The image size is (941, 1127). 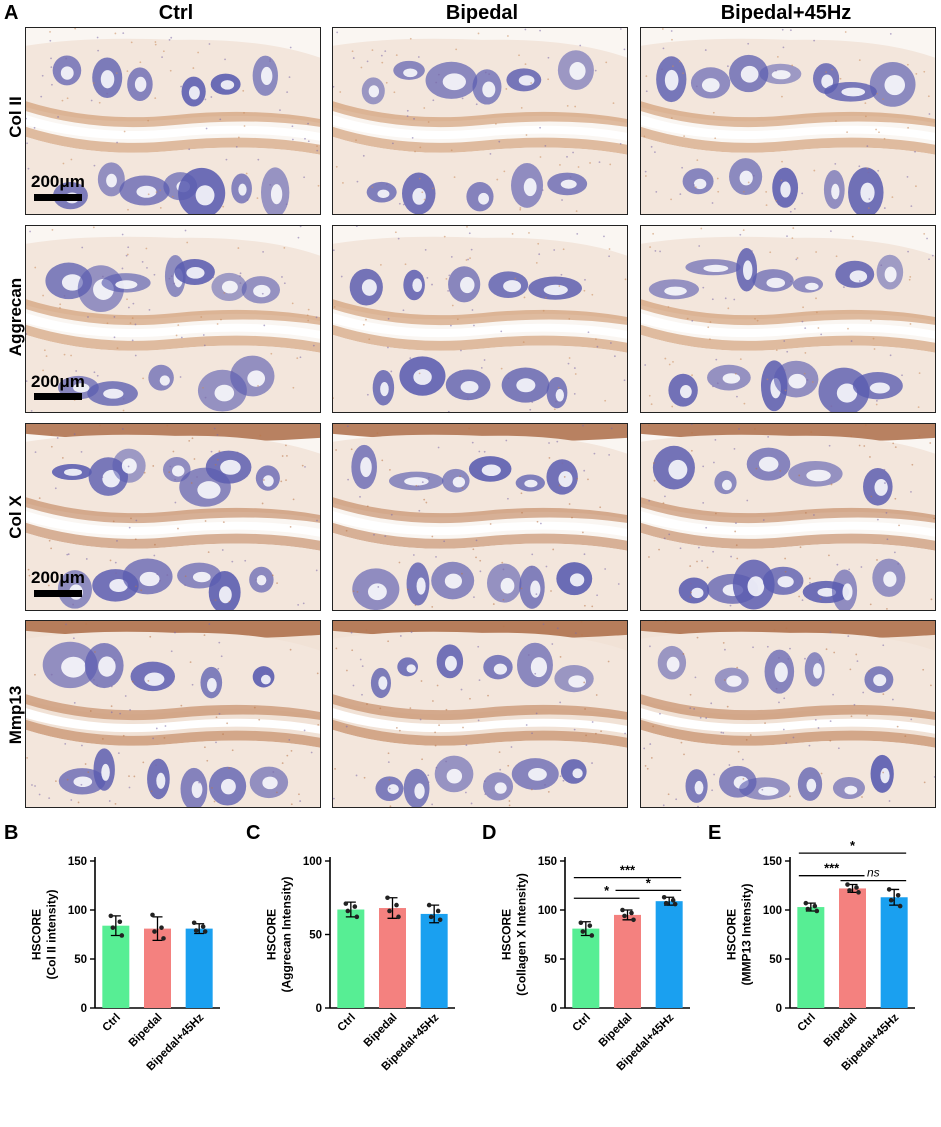 I want to click on histology-image-col-ii-ctrl, so click(x=173, y=121).